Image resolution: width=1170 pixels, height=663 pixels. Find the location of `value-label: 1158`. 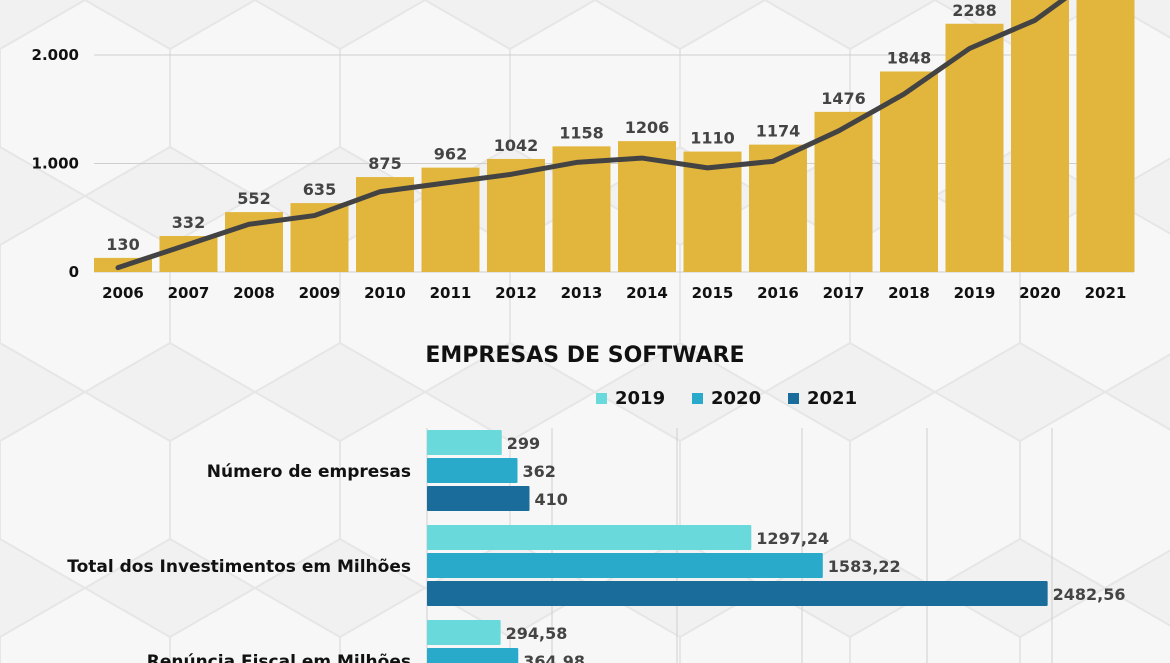

value-label: 1158 is located at coordinates (581, 132).